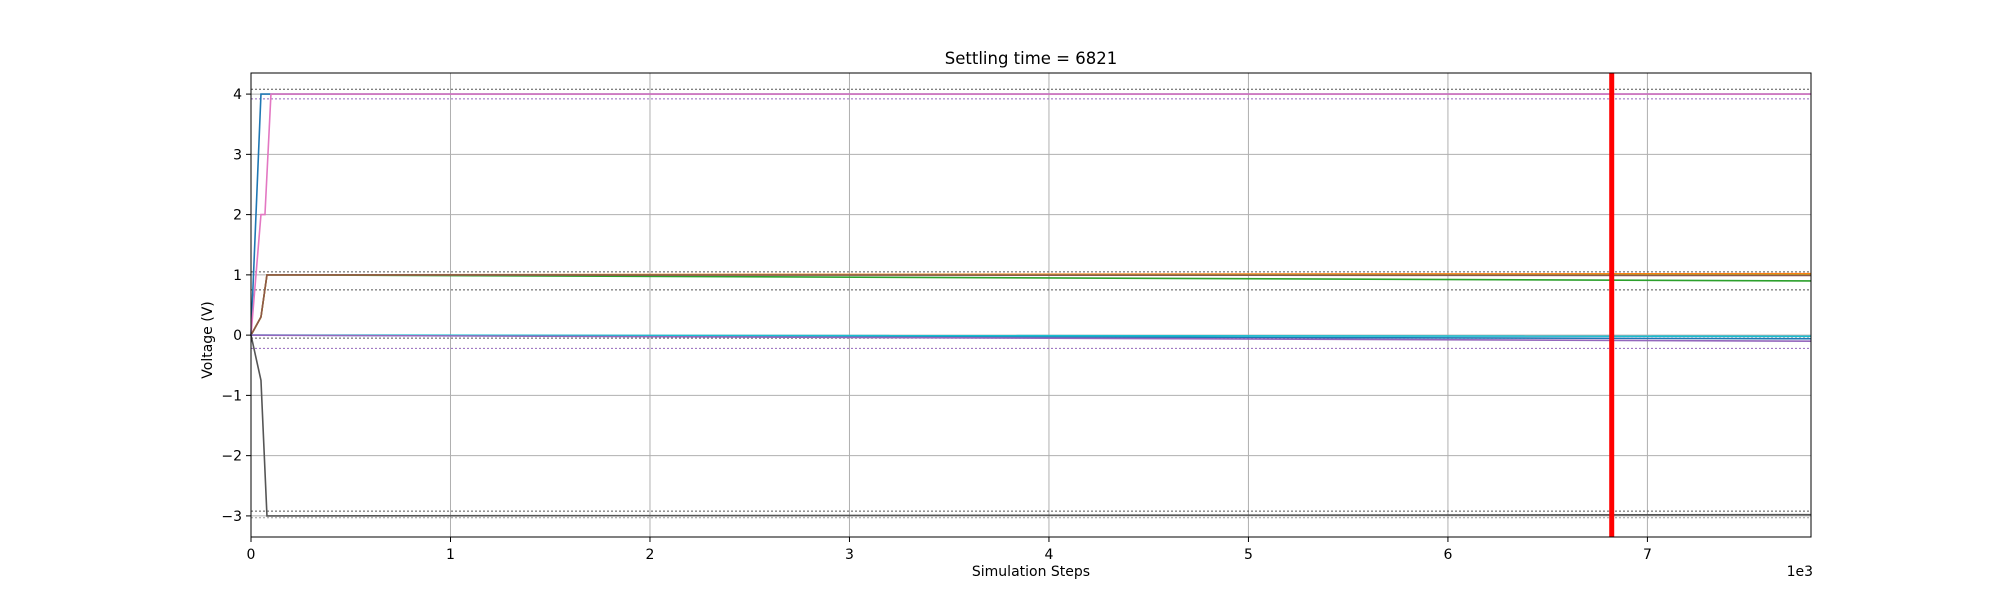 This screenshot has height=605, width=2000. I want to click on y-tick-label: −3, so click(231, 517).